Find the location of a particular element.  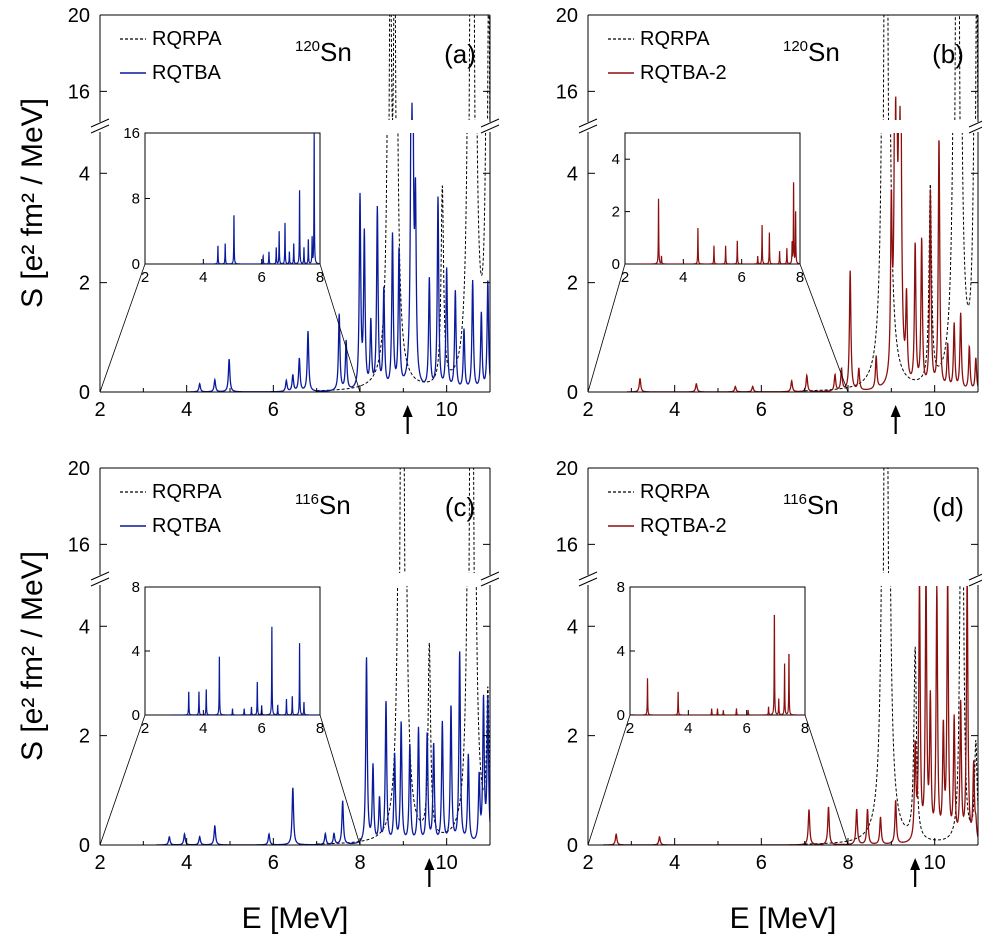

y-tick-label: 4 is located at coordinates (572, 174).